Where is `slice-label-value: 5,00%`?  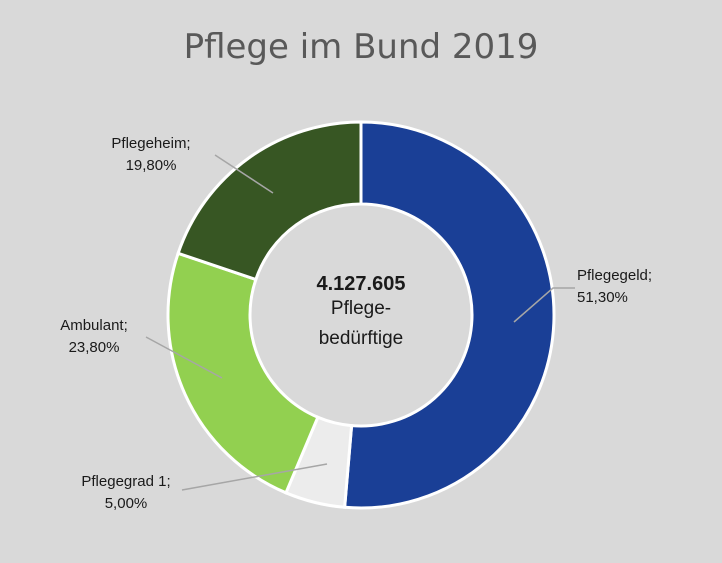
slice-label-value: 5,00% is located at coordinates (126, 503).